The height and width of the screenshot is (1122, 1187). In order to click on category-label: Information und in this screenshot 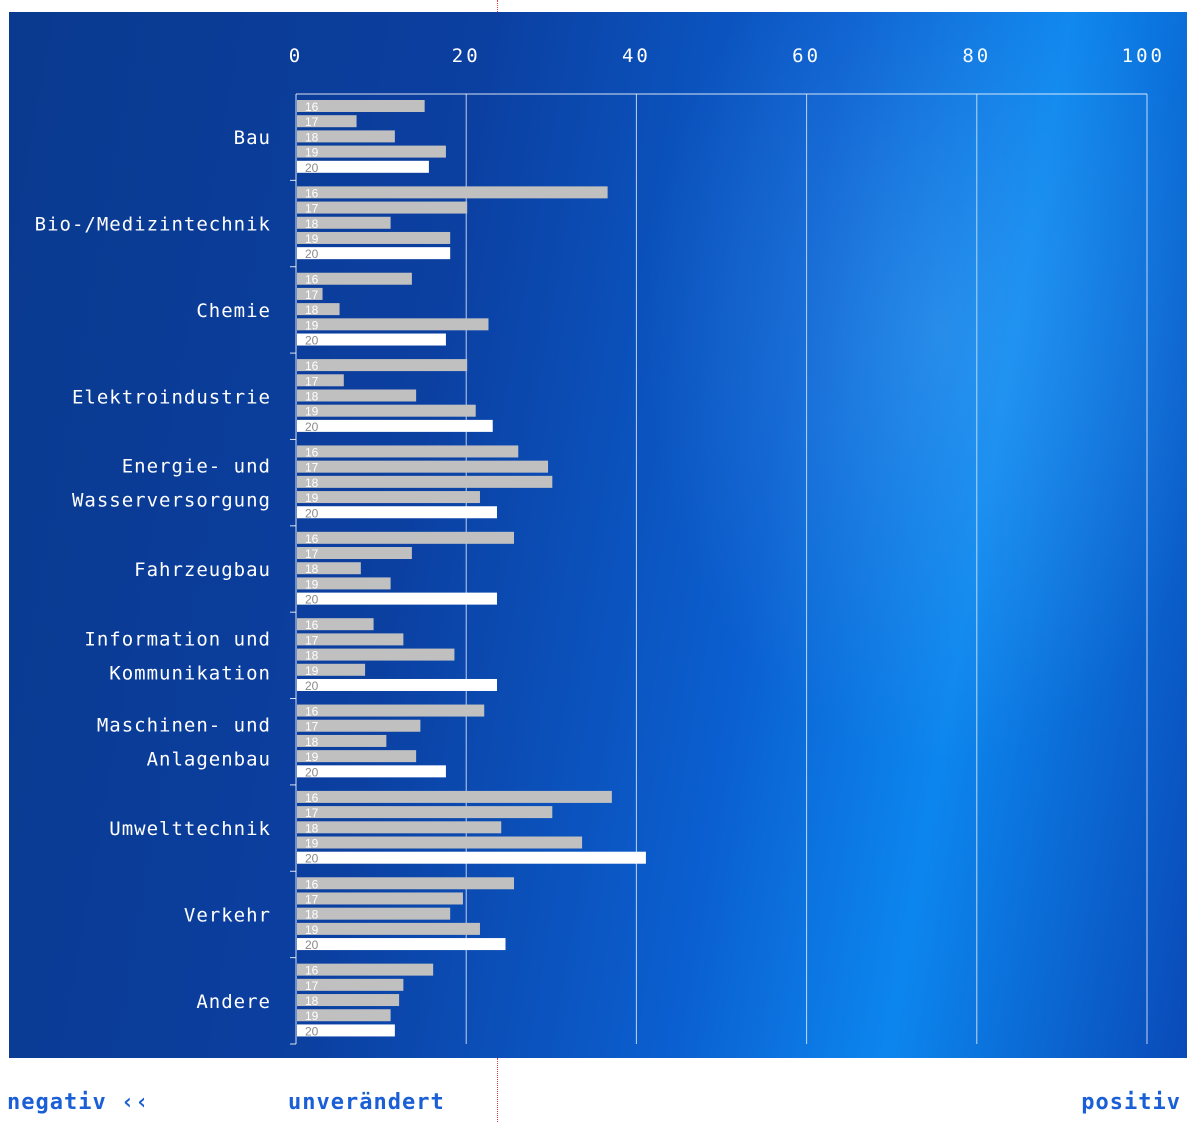, I will do `click(177, 639)`.